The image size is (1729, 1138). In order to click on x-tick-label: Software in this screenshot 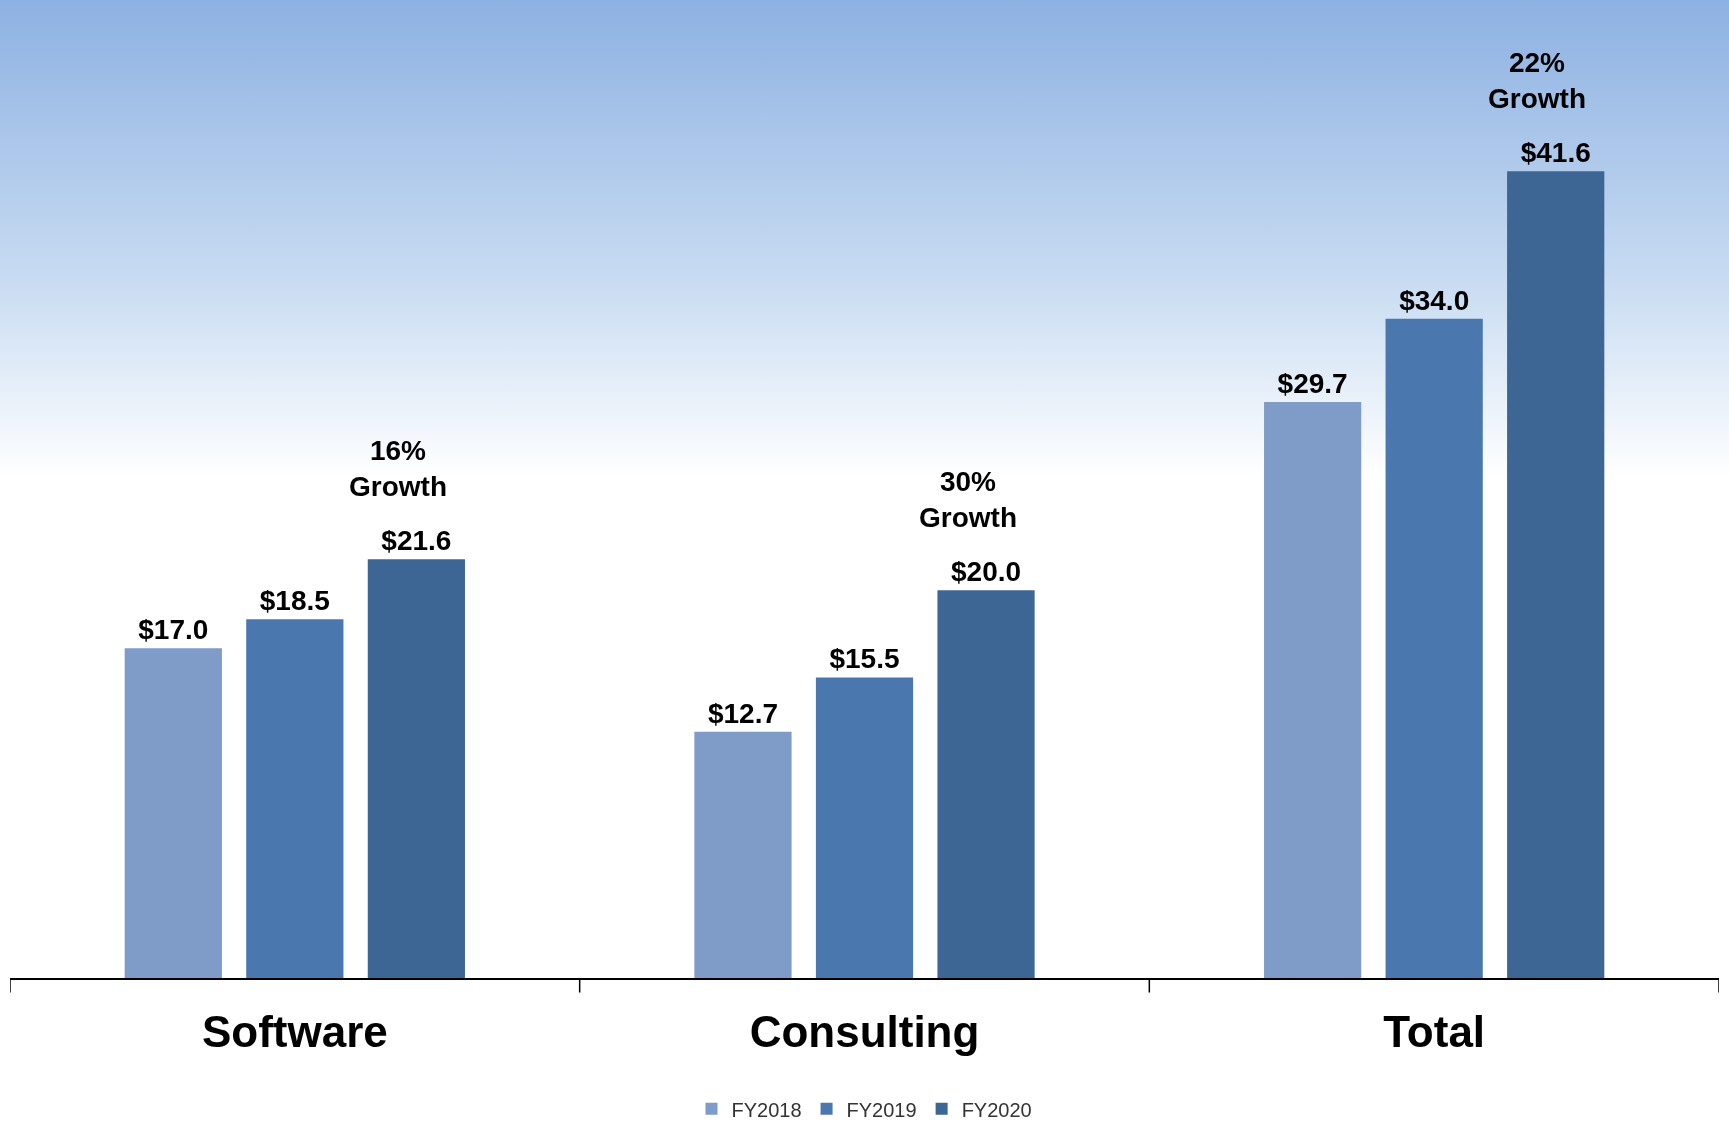, I will do `click(294, 1031)`.